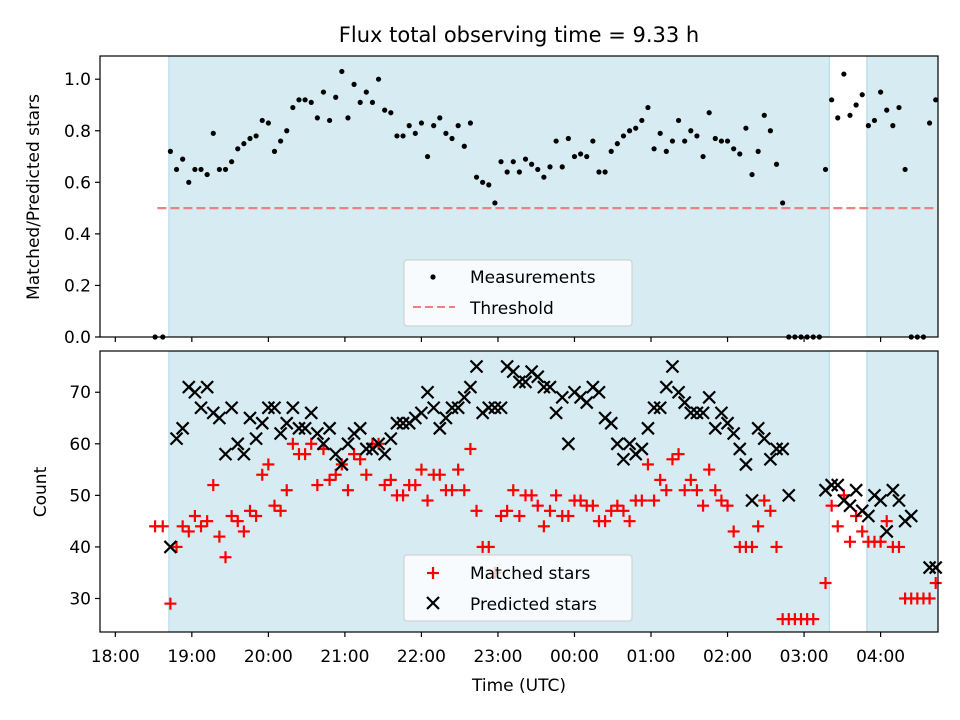 The image size is (960, 720). I want to click on x-tick-label: 00:00, so click(574, 657).